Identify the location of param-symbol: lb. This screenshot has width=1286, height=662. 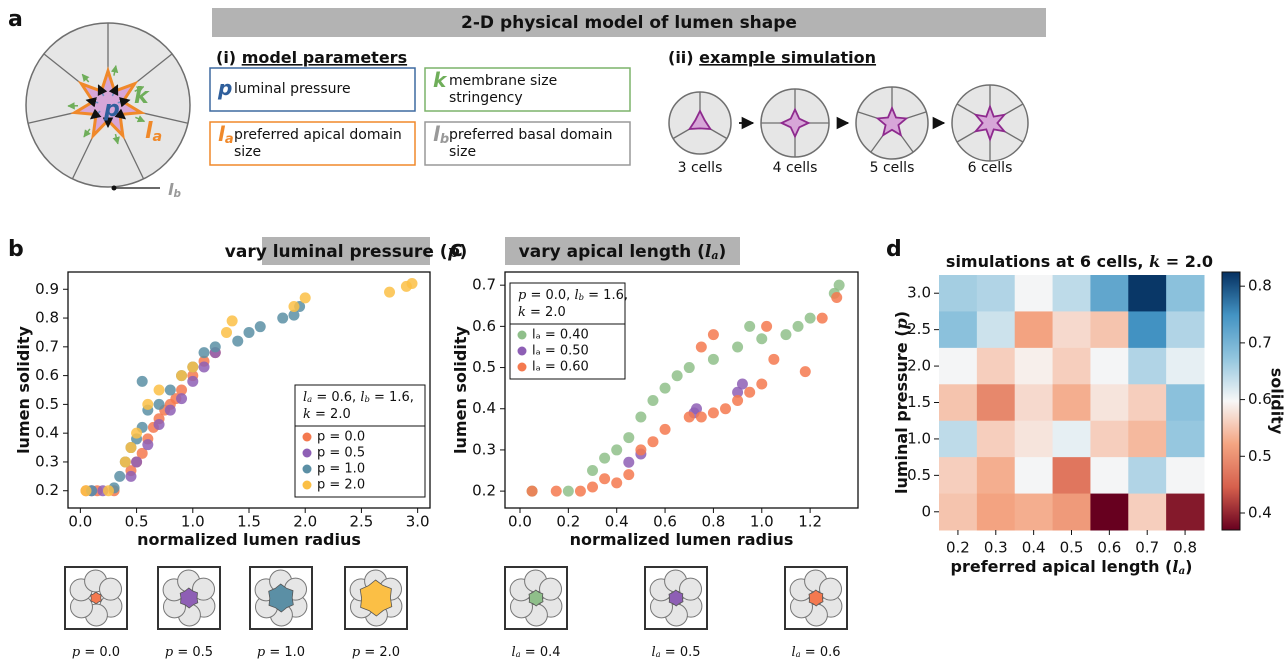
(441, 135).